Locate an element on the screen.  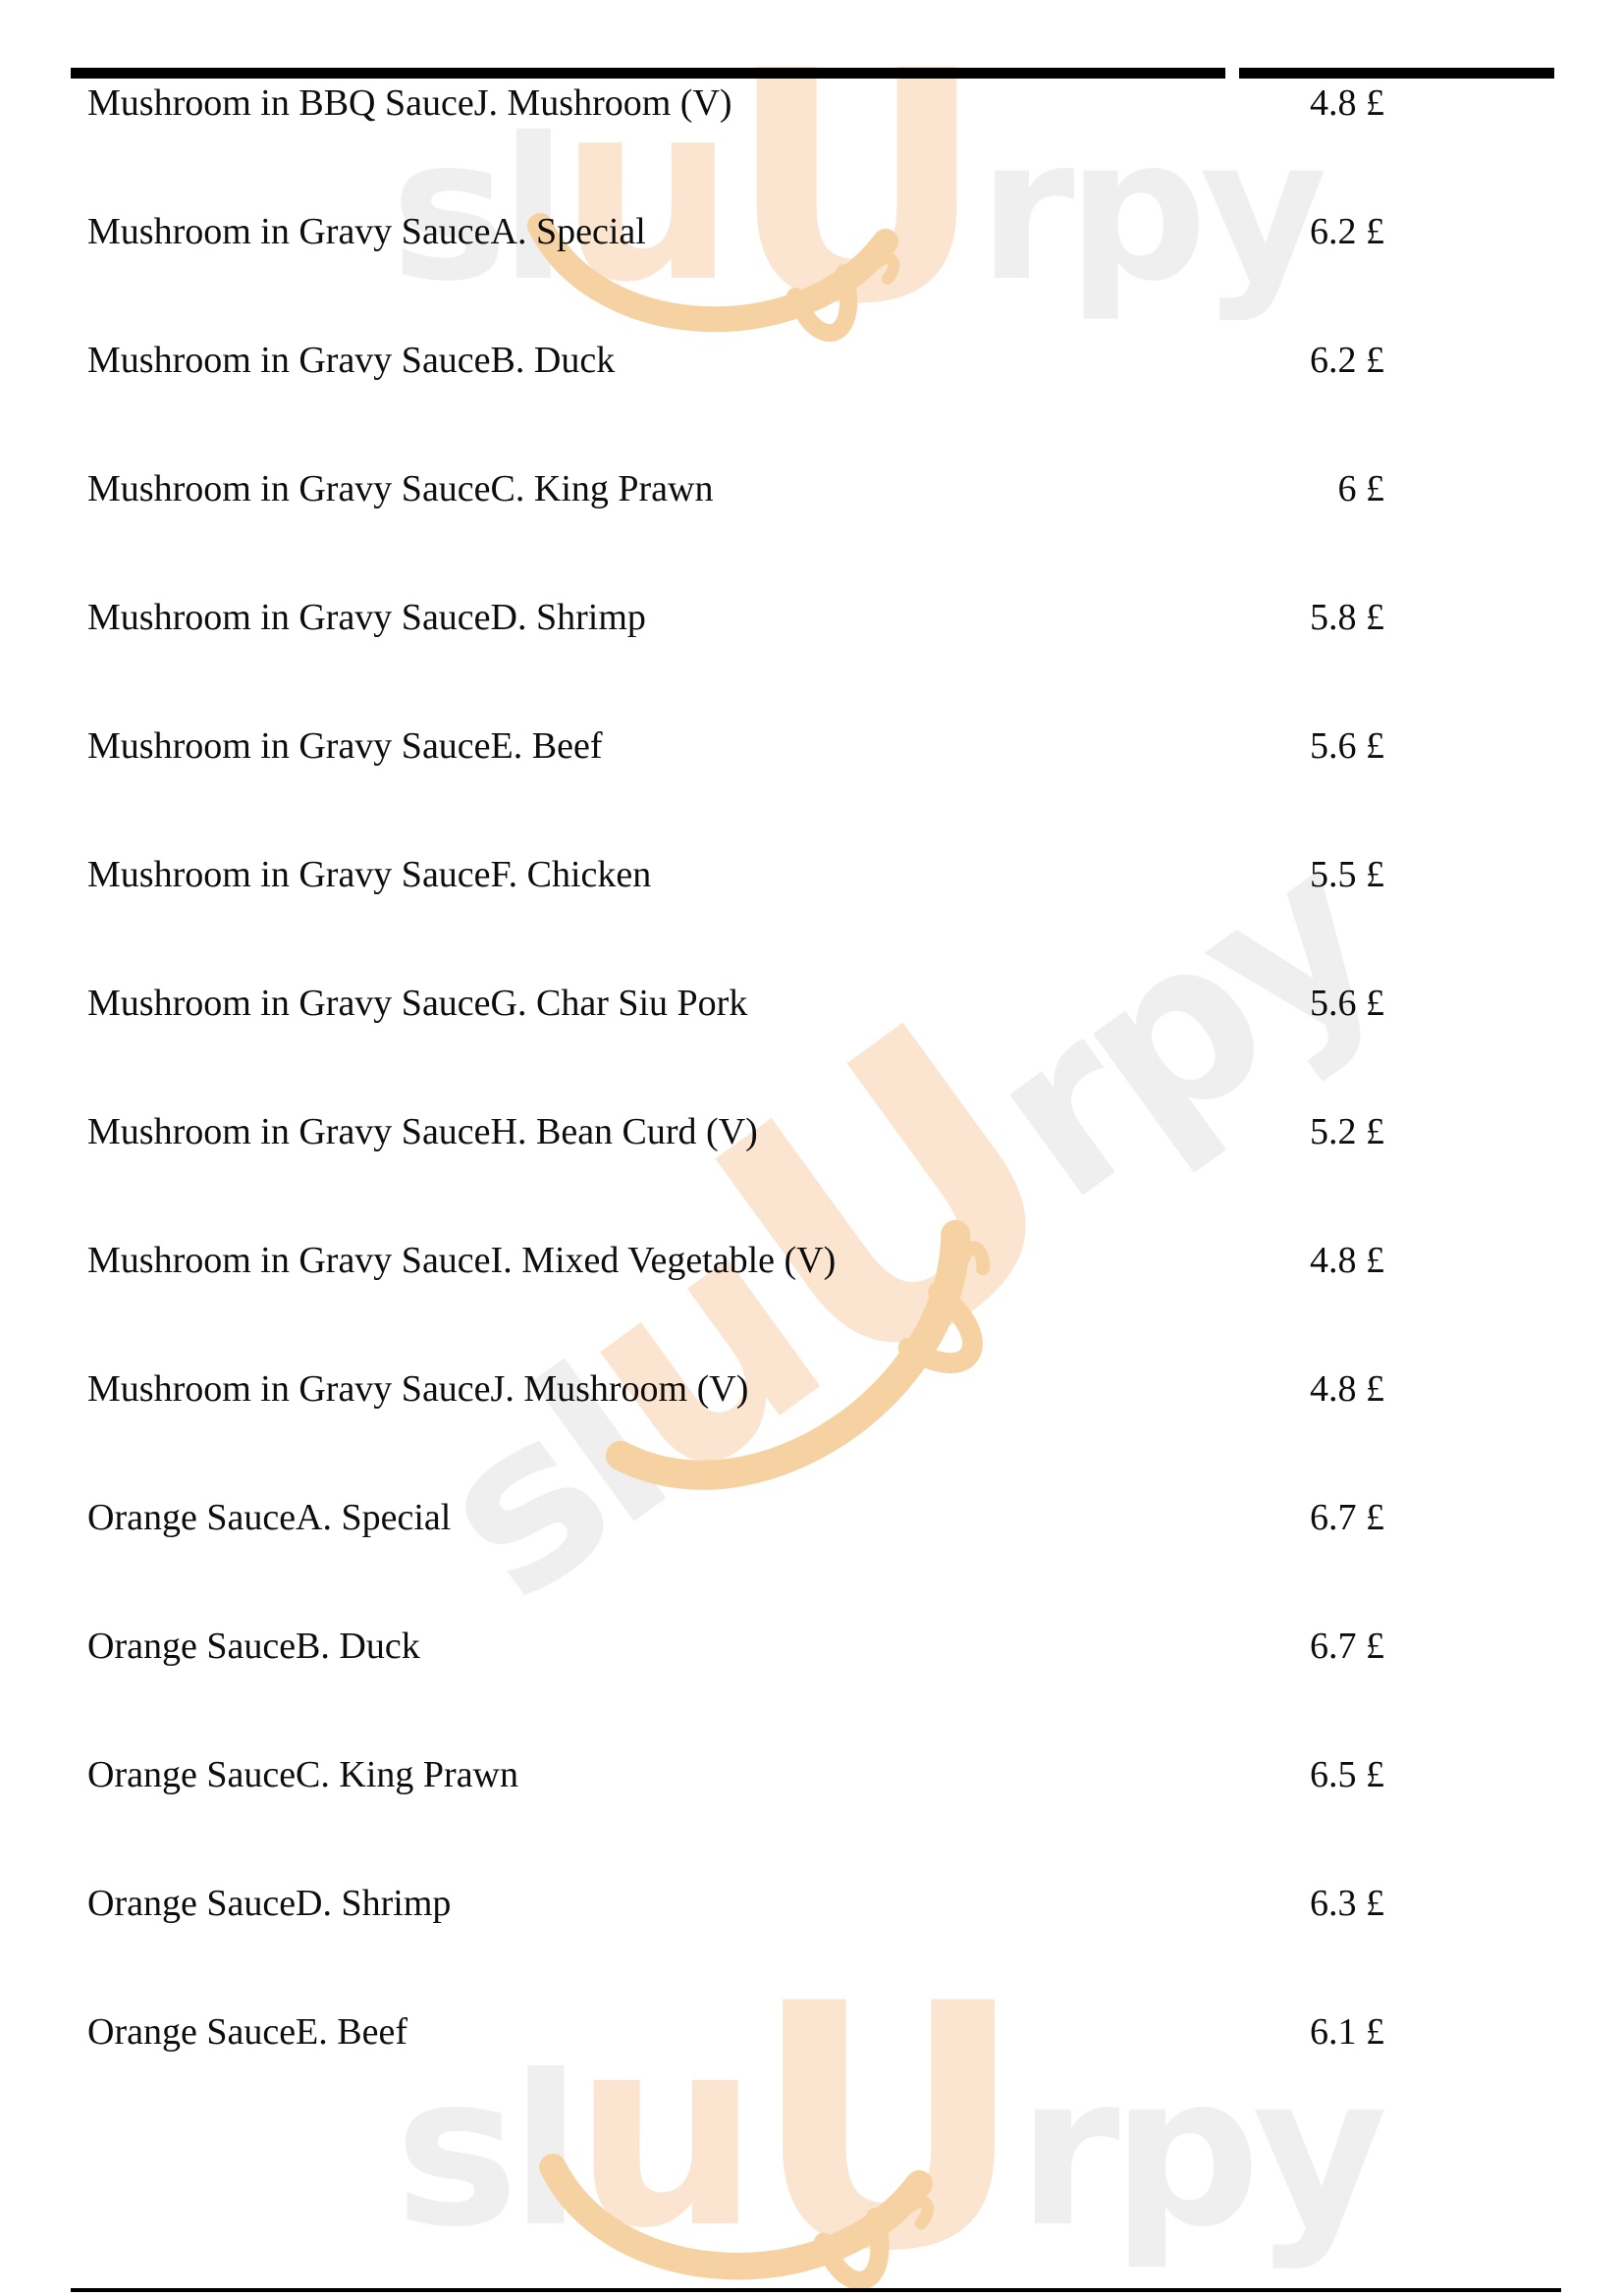
menu-item-name: Mushroom in Gravy SauceG. Char Siu Pork is located at coordinates (417, 1004).